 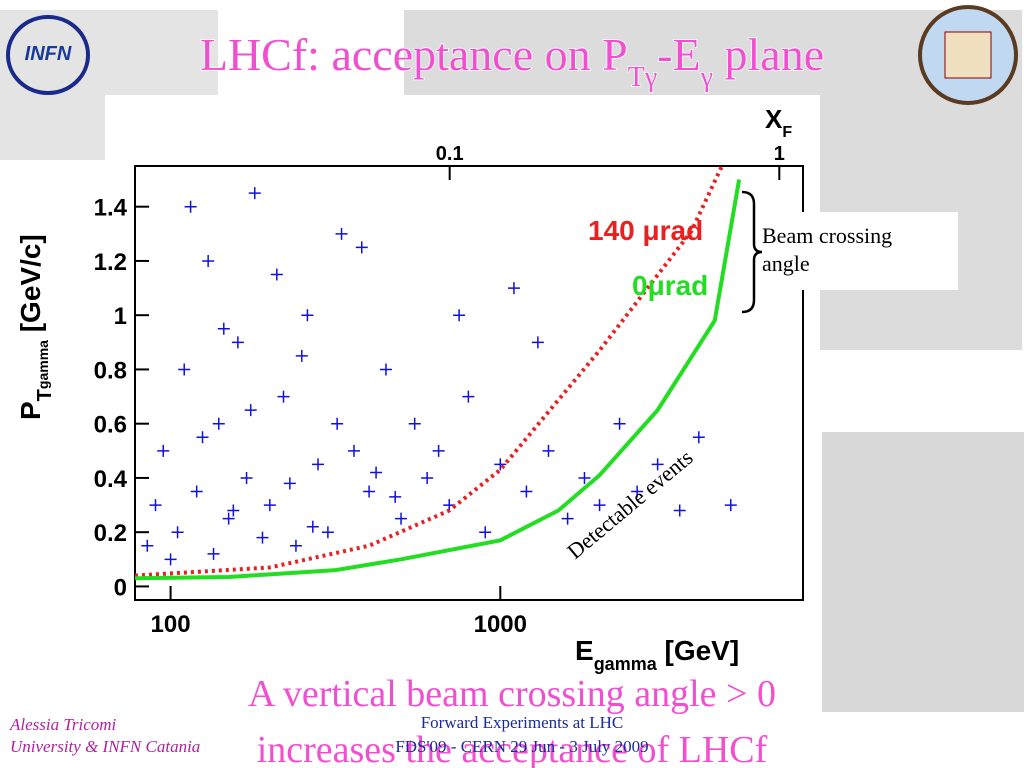 I want to click on y-tick-label: 0, so click(x=120, y=587).